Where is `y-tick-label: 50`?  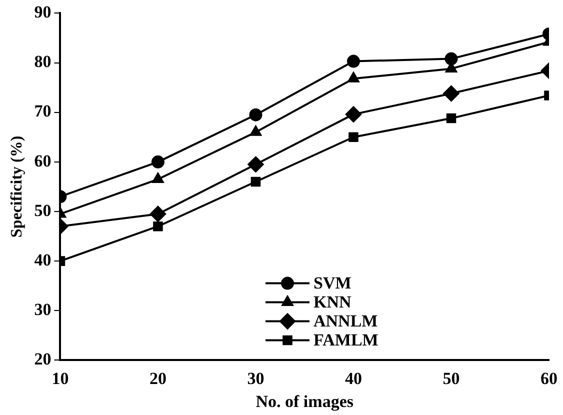 y-tick-label: 50 is located at coordinates (43, 210).